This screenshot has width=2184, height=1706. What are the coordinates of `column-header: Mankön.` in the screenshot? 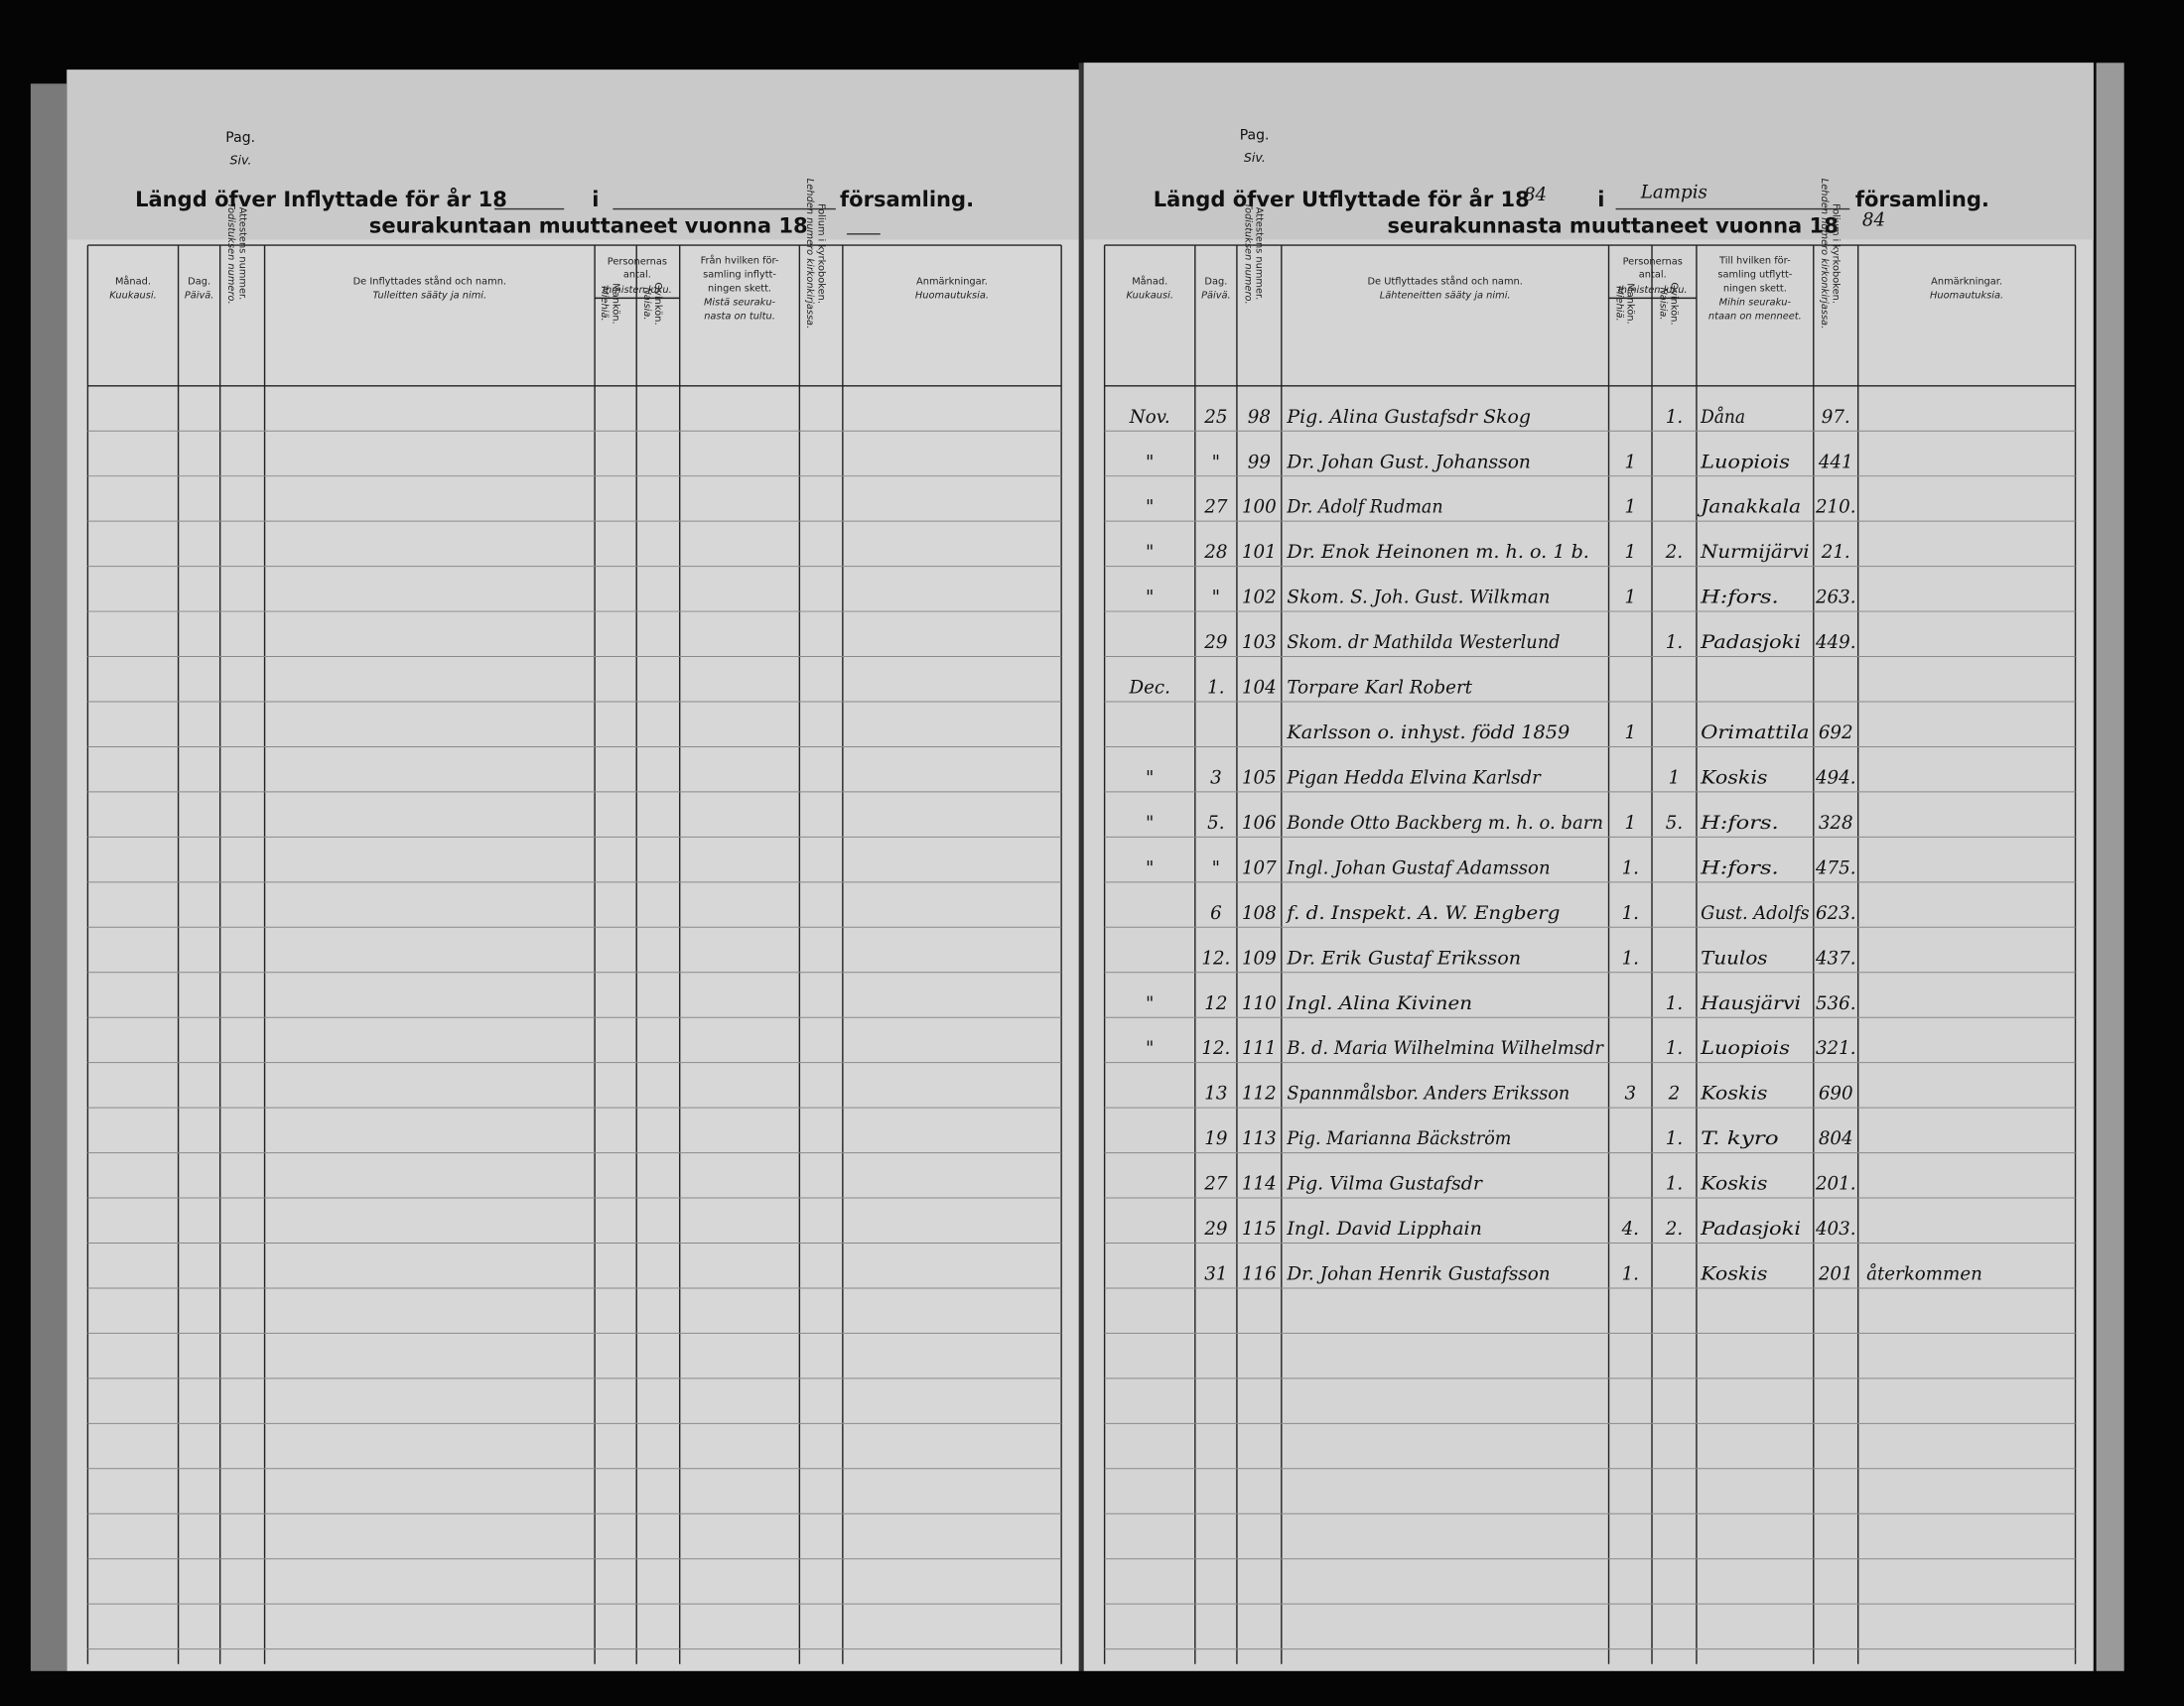 It's located at (615, 303).